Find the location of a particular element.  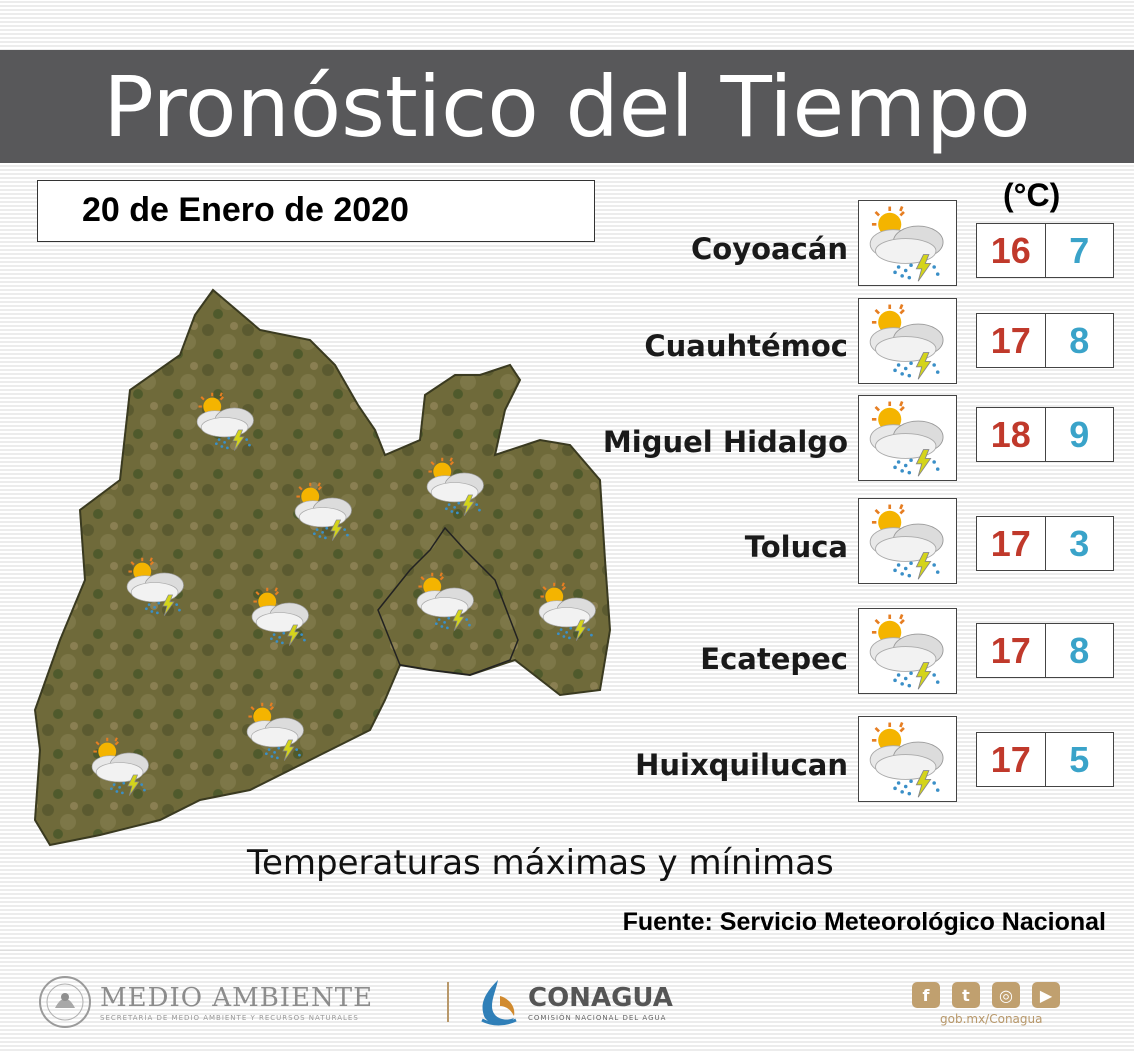

city-name: Huixquilucan is located at coordinates (741, 765).